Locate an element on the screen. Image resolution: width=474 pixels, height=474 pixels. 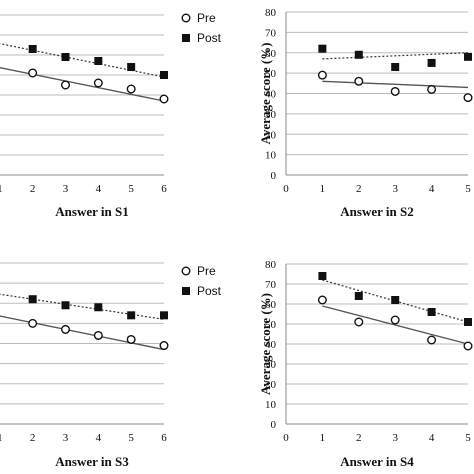
x-axis-label: Answer in S4 is located at coordinates (377, 461).